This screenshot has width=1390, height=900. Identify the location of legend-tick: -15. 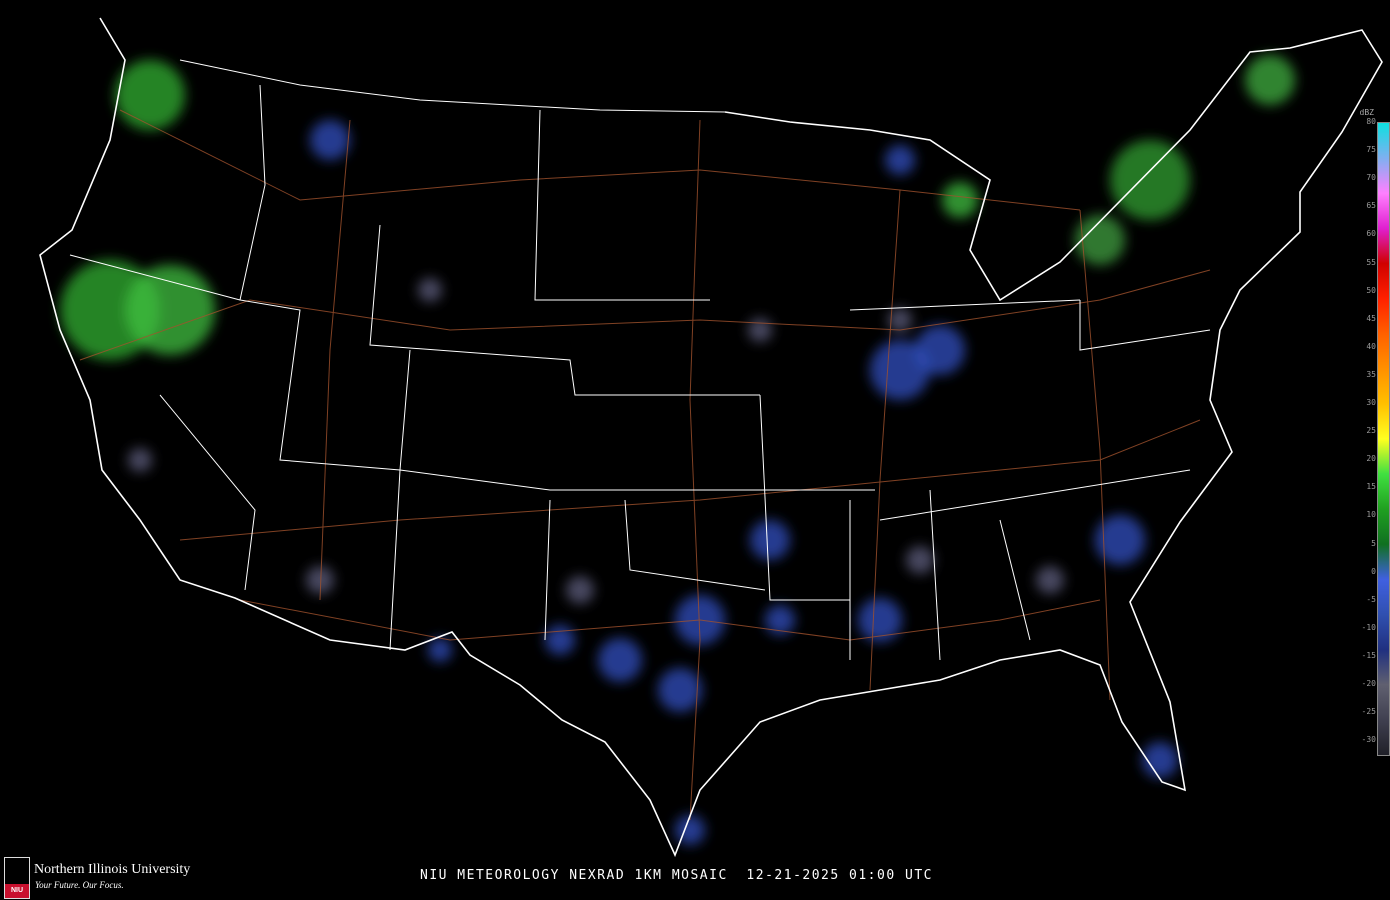
(1368, 655).